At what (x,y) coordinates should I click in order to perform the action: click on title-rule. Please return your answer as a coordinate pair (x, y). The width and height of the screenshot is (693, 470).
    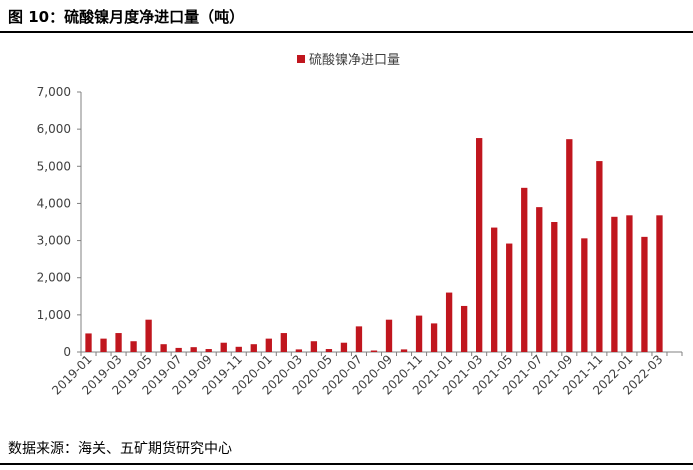
    Looking at the image, I should click on (346, 32).